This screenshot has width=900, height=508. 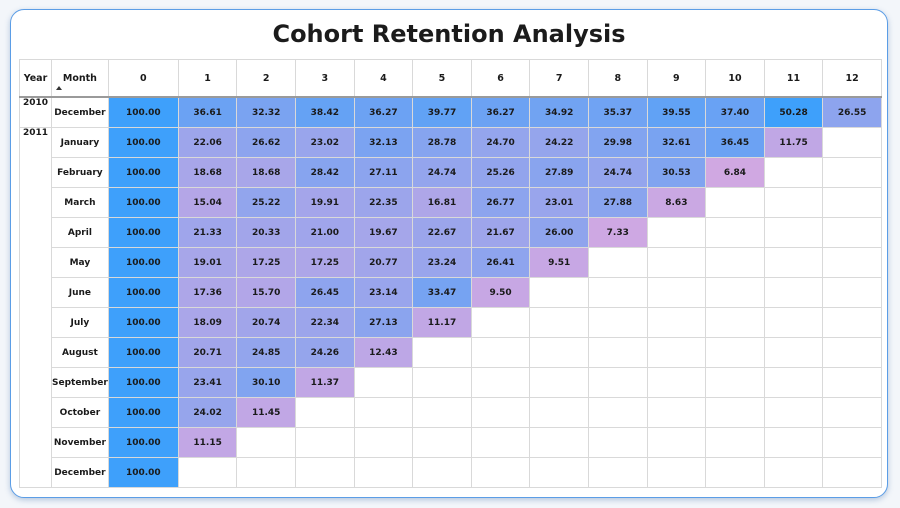 What do you see at coordinates (559, 202) in the screenshot?
I see `retention-cell: 23.01` at bounding box center [559, 202].